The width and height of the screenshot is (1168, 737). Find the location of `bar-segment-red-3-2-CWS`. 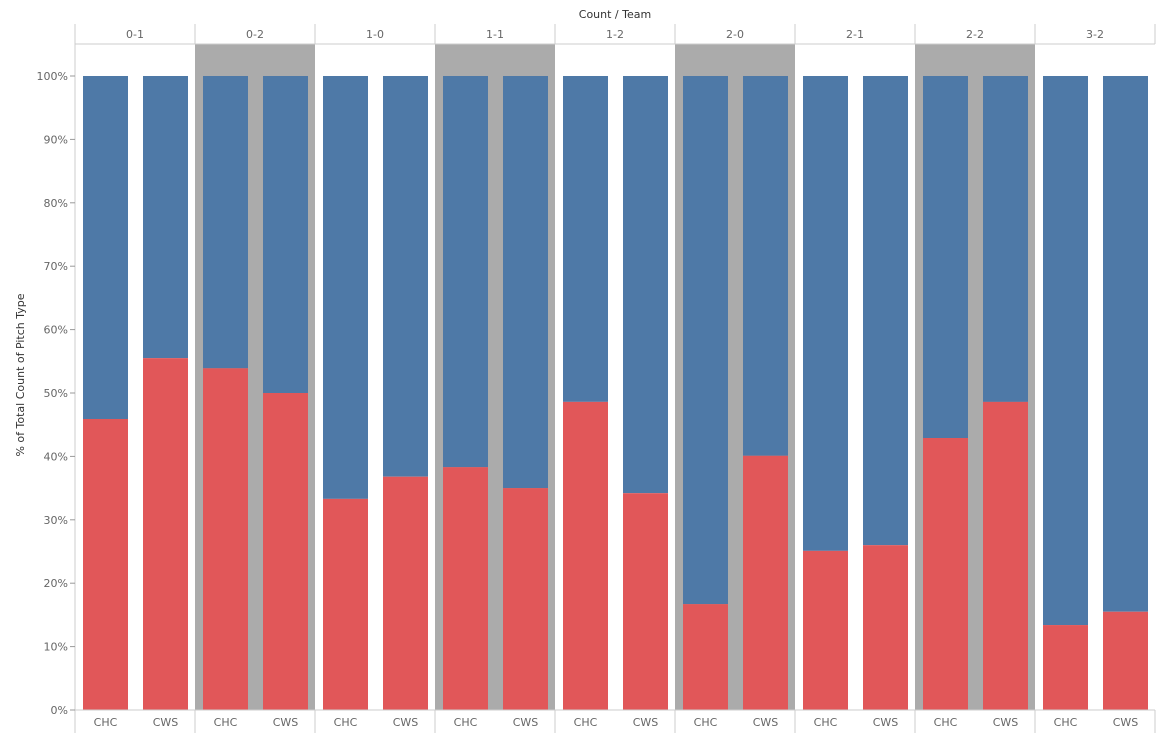

bar-segment-red-3-2-CWS is located at coordinates (1125, 660).